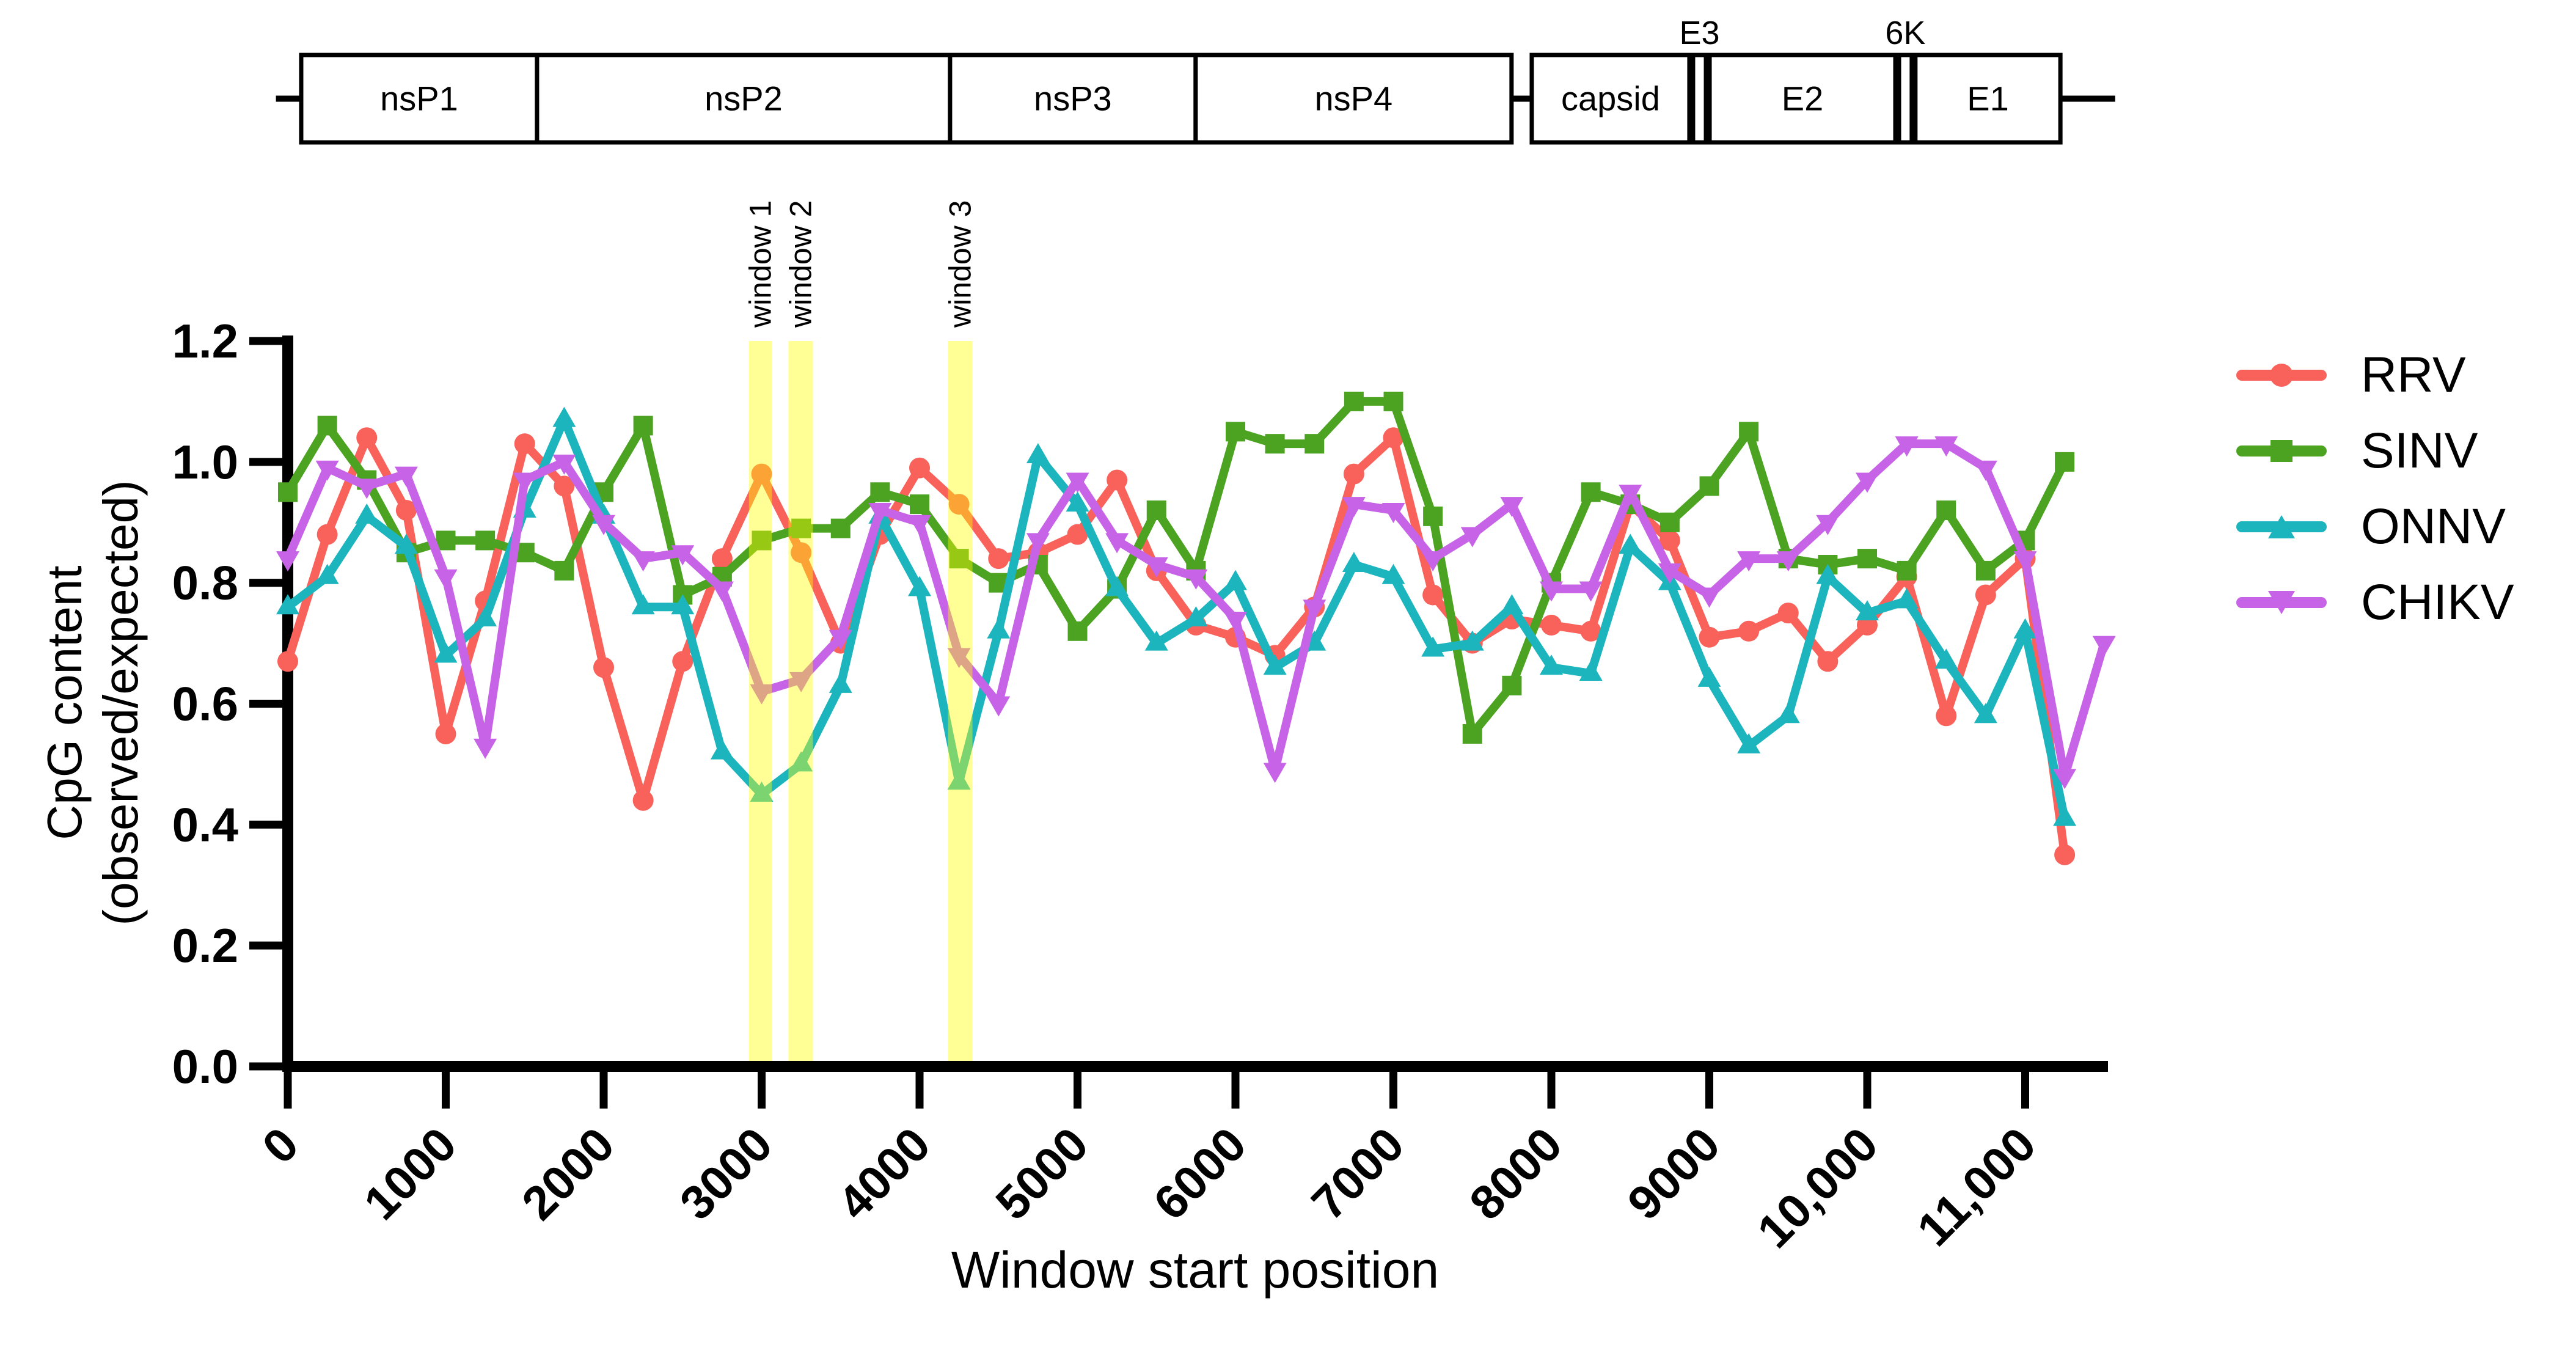 This screenshot has height=1364, width=2576. Describe the element at coordinates (1673, 1174) in the screenshot. I see `x-tick-label: 9000` at that location.